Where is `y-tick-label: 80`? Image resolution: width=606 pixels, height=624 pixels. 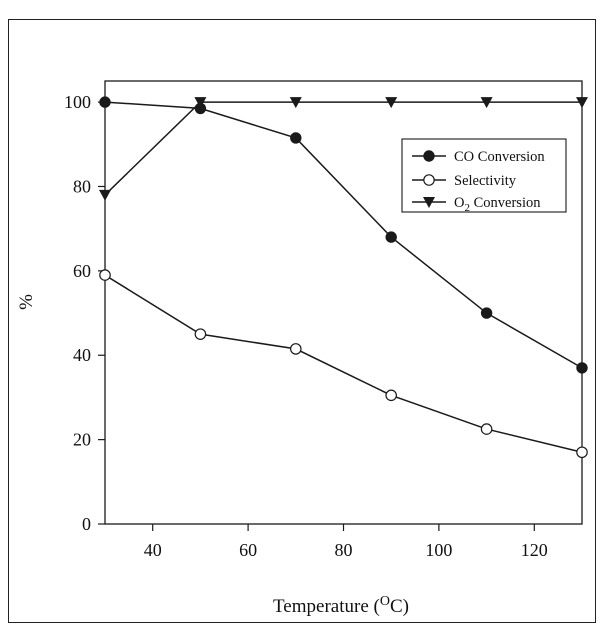
y-tick-label: 80 is located at coordinates (82, 186).